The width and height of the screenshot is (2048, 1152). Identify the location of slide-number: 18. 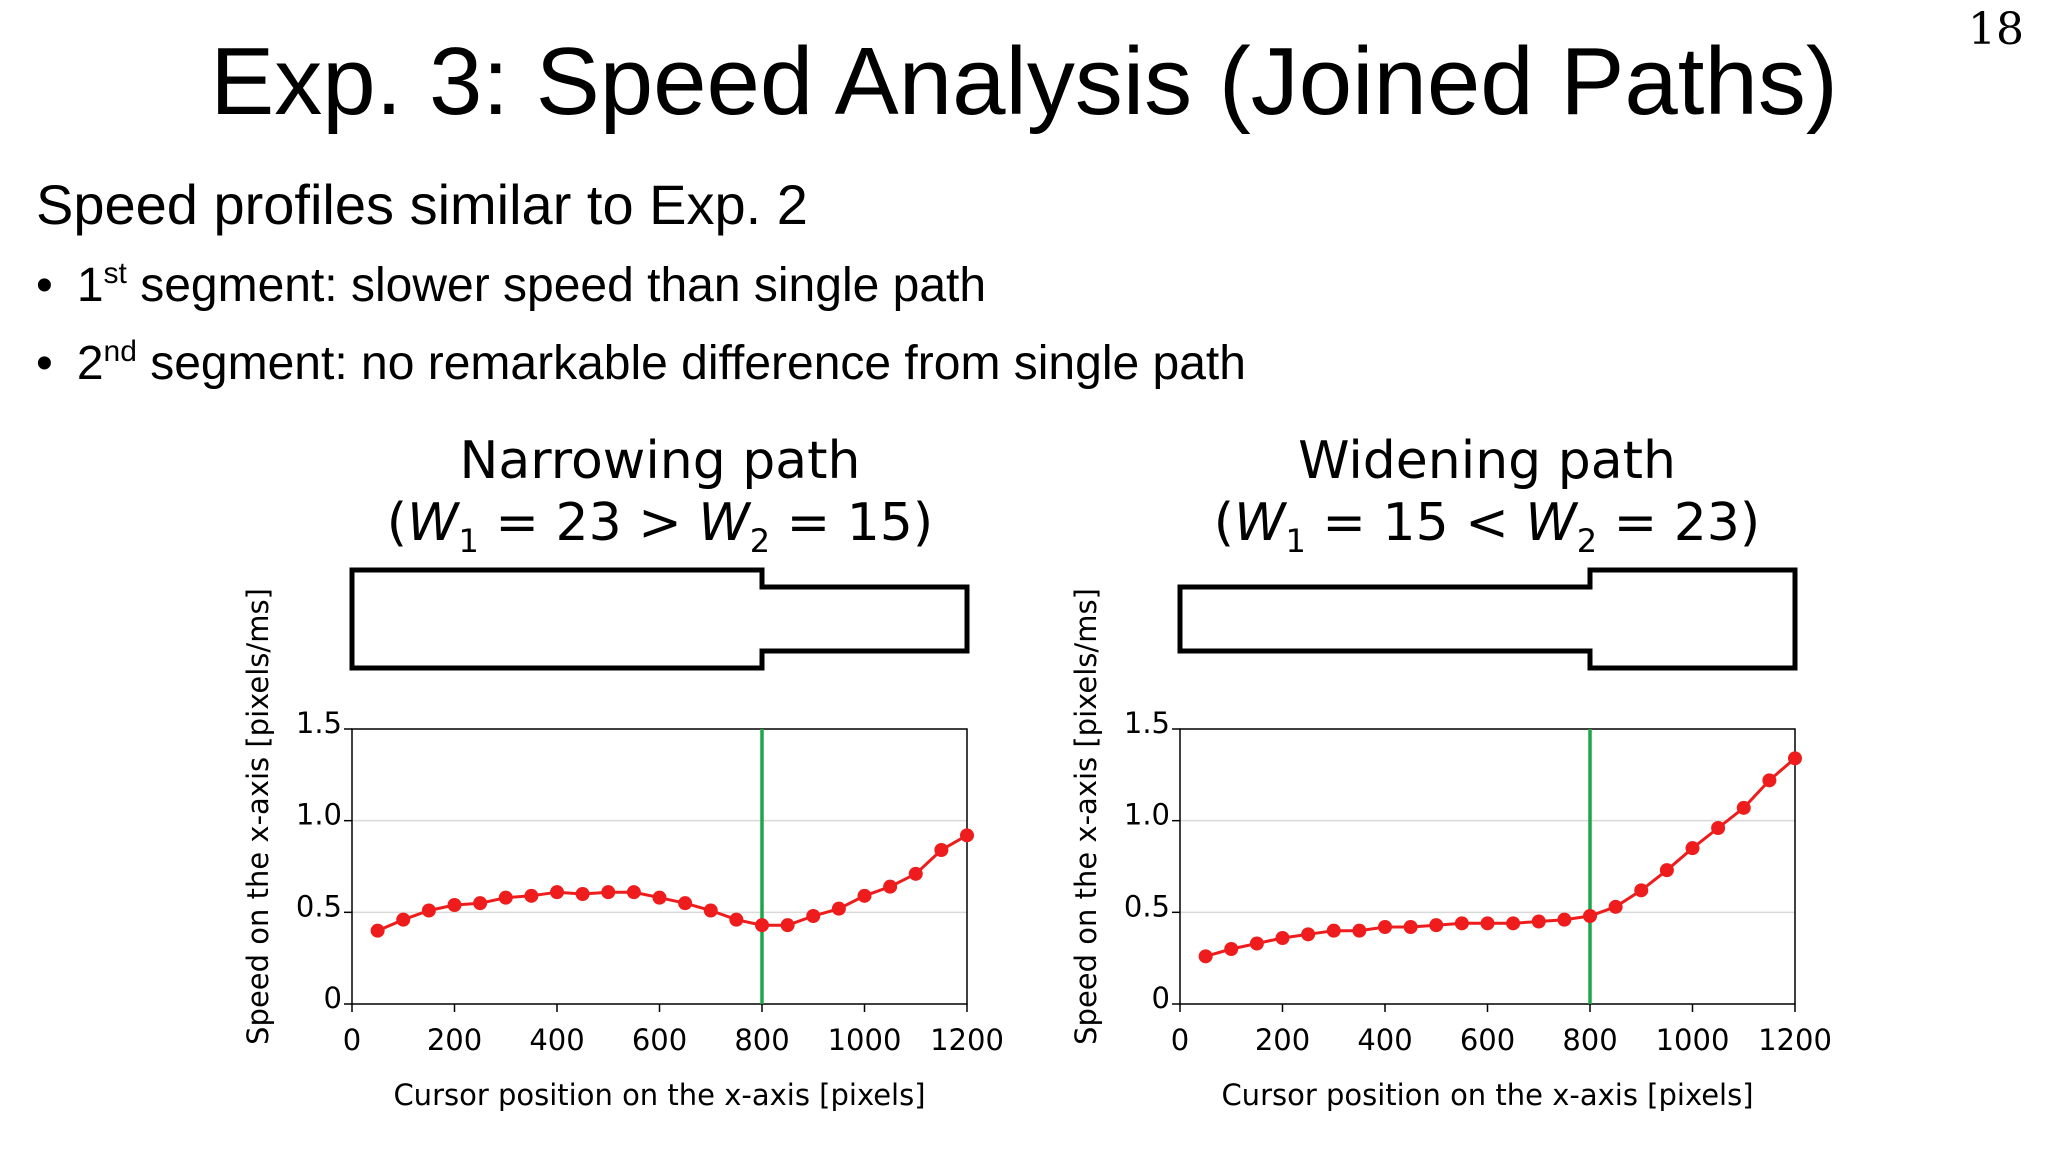
(1996, 29).